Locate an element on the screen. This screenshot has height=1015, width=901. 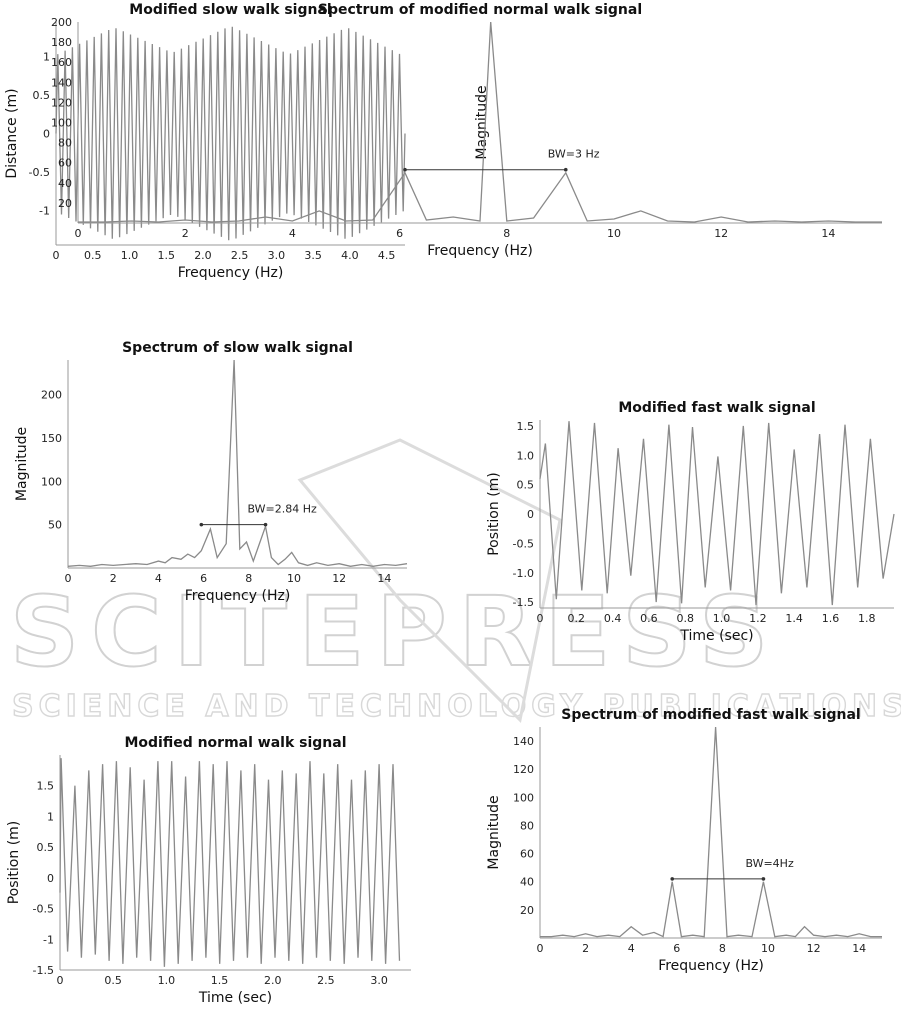
x-tick-label: 0.6 is located at coordinates (649, 618).